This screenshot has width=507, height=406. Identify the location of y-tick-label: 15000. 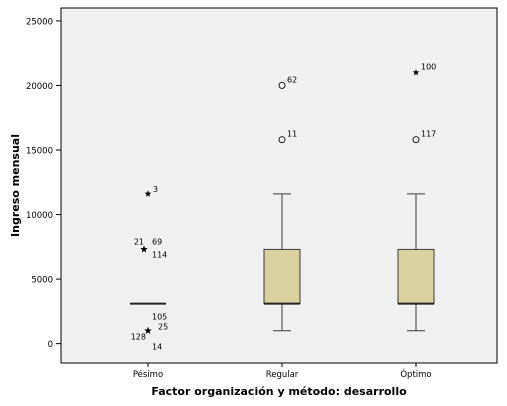
(39, 152).